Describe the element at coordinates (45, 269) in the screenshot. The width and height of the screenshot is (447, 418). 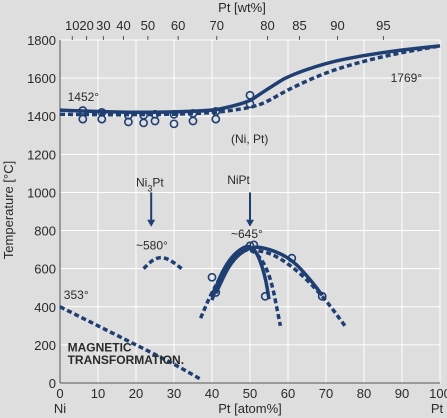
I see `y-tick-label: 600` at that location.